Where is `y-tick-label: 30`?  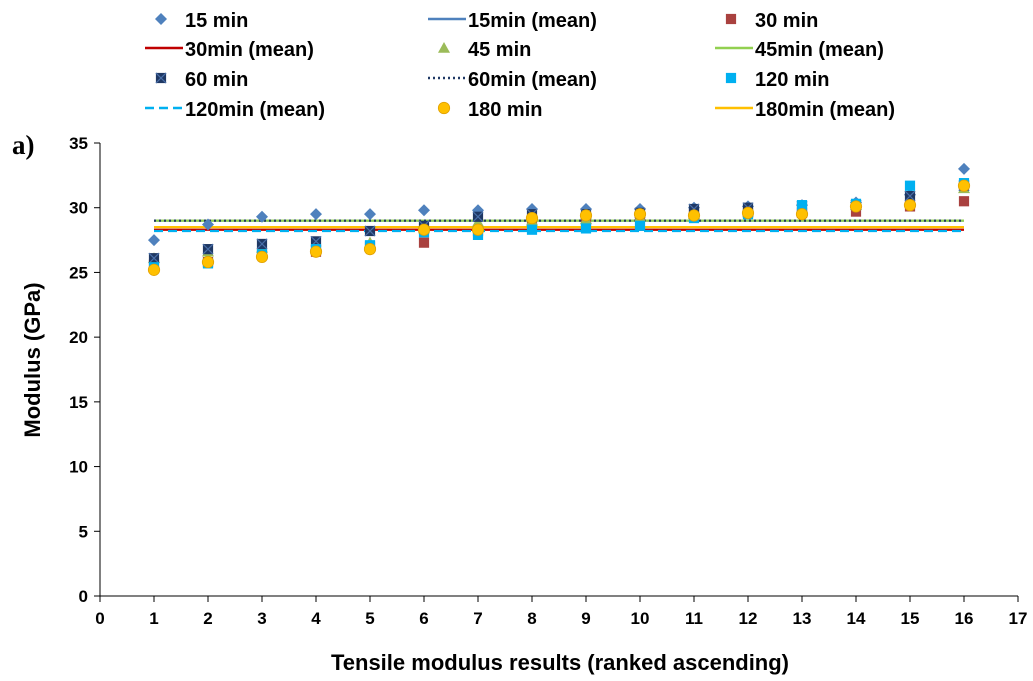
y-tick-label: 30 is located at coordinates (78, 208).